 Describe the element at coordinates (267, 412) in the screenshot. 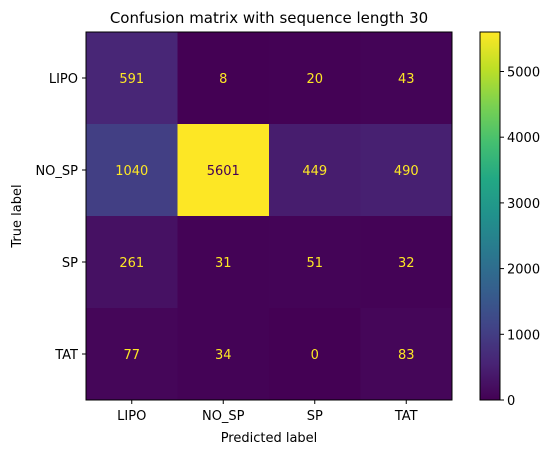

I see `x-axis-ticks: LIPO NO_SP SP TAT` at that location.